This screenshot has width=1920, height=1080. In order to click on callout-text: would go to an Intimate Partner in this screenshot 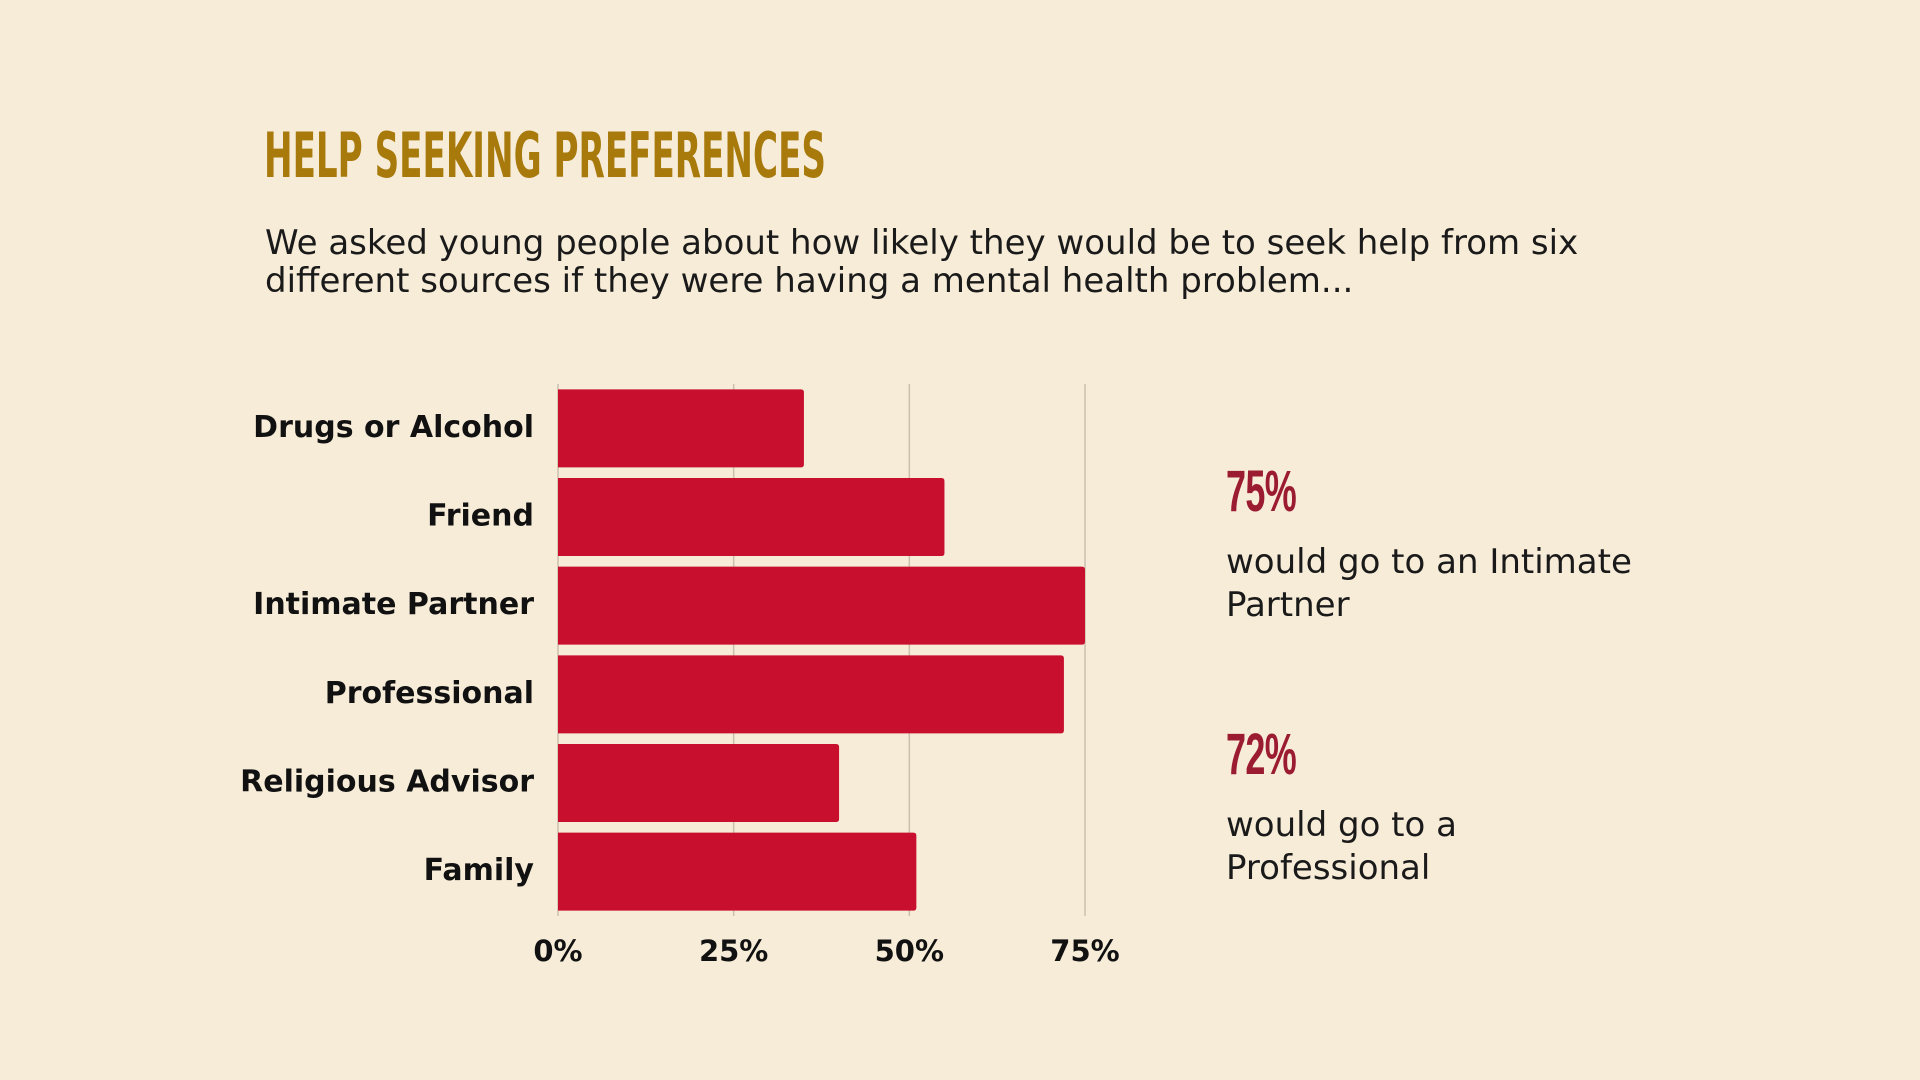, I will do `click(1429, 583)`.